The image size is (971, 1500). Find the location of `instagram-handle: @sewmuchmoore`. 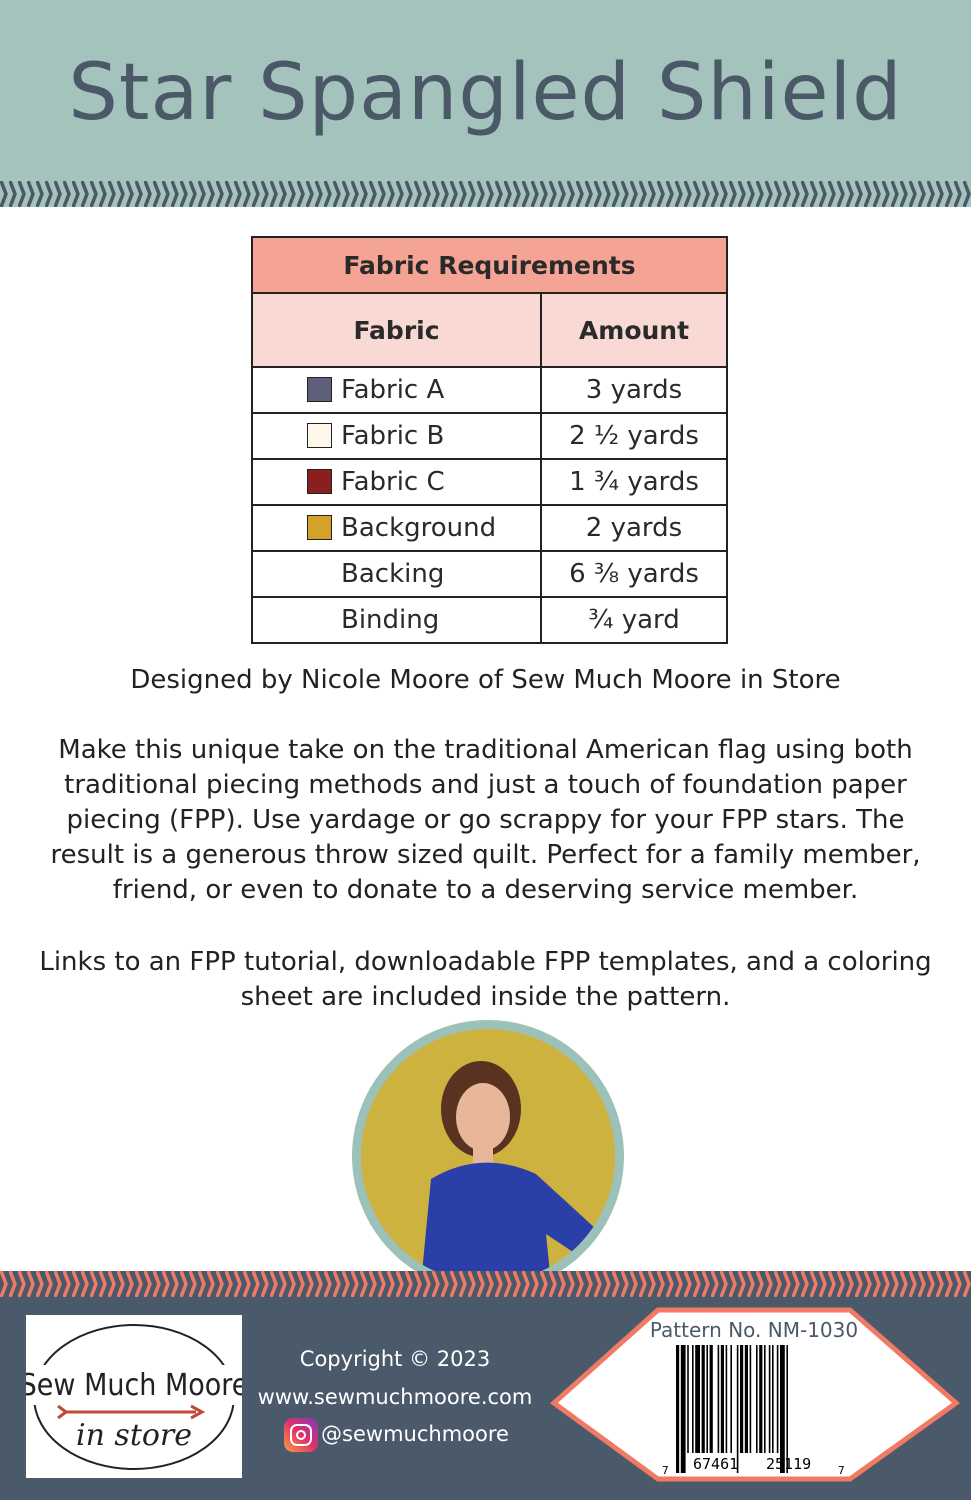

instagram-handle: @sewmuchmoore is located at coordinates (415, 1434).